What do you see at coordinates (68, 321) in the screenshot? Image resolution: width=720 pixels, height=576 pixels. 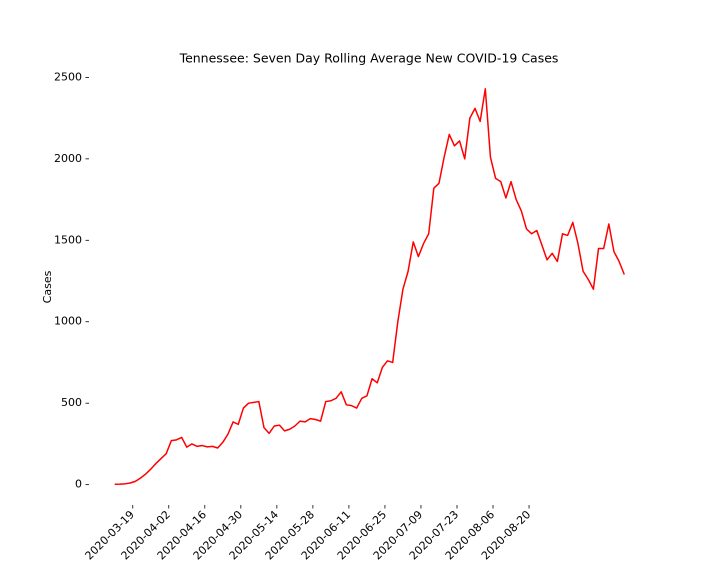 I see `y-tick-label: 1000` at bounding box center [68, 321].